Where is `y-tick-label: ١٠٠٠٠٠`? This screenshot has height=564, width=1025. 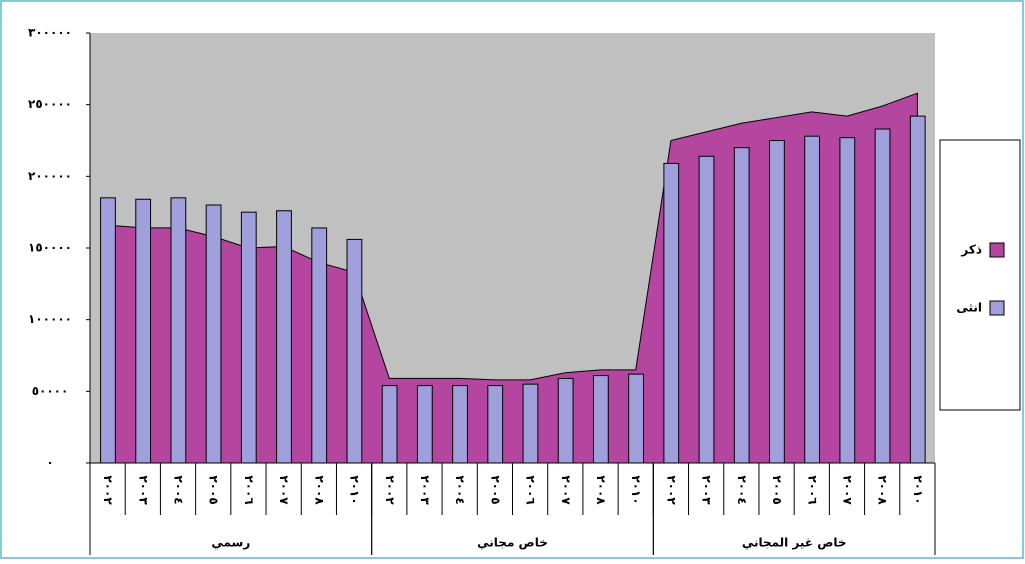 y-tick-label: ١٠٠٠٠٠ is located at coordinates (50, 319).